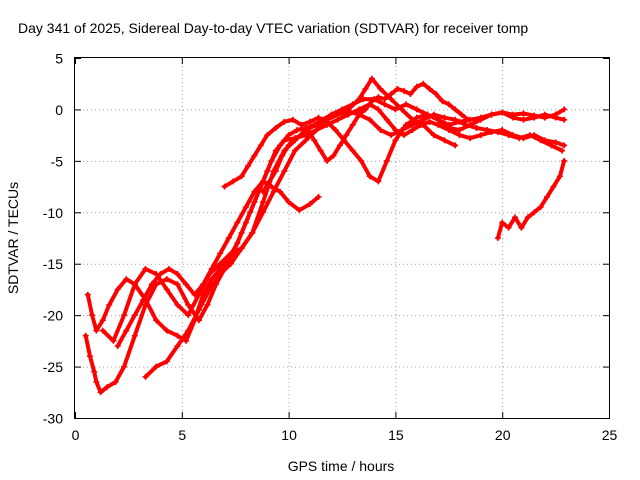 The image size is (640, 480). Describe the element at coordinates (182, 435) in the screenshot. I see `x-tick-label: 5` at that location.